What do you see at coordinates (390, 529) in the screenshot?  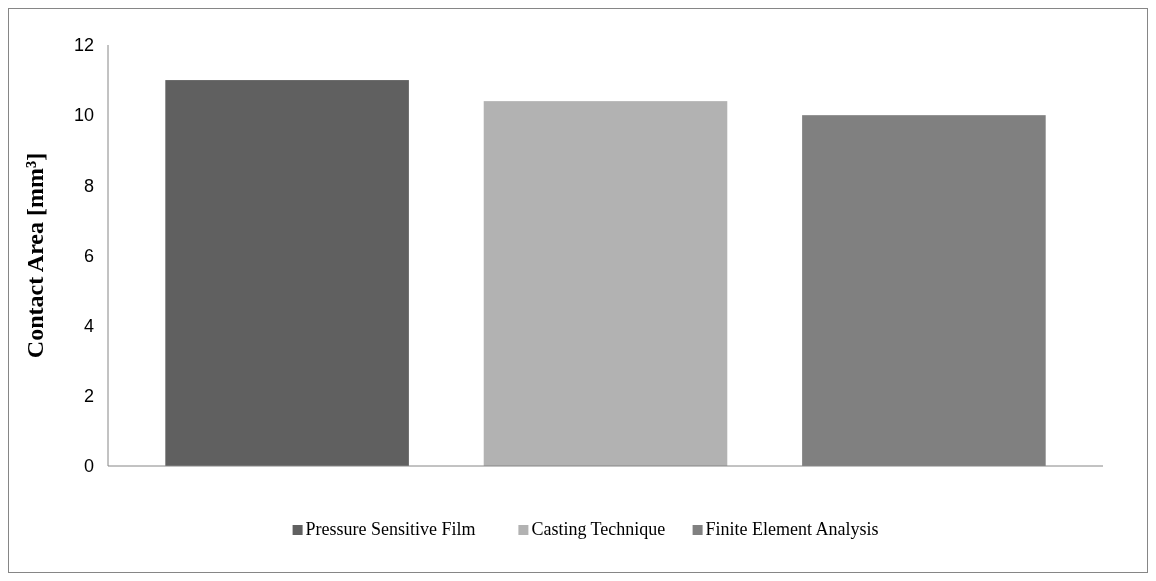 I see `legend-label: Pressure Sensitive Film` at bounding box center [390, 529].